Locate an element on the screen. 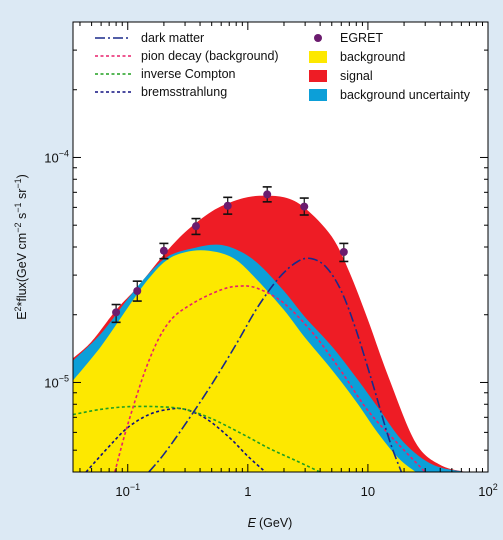 This screenshot has width=503, height=540. inverse-compton-line is located at coordinates (197, 438).